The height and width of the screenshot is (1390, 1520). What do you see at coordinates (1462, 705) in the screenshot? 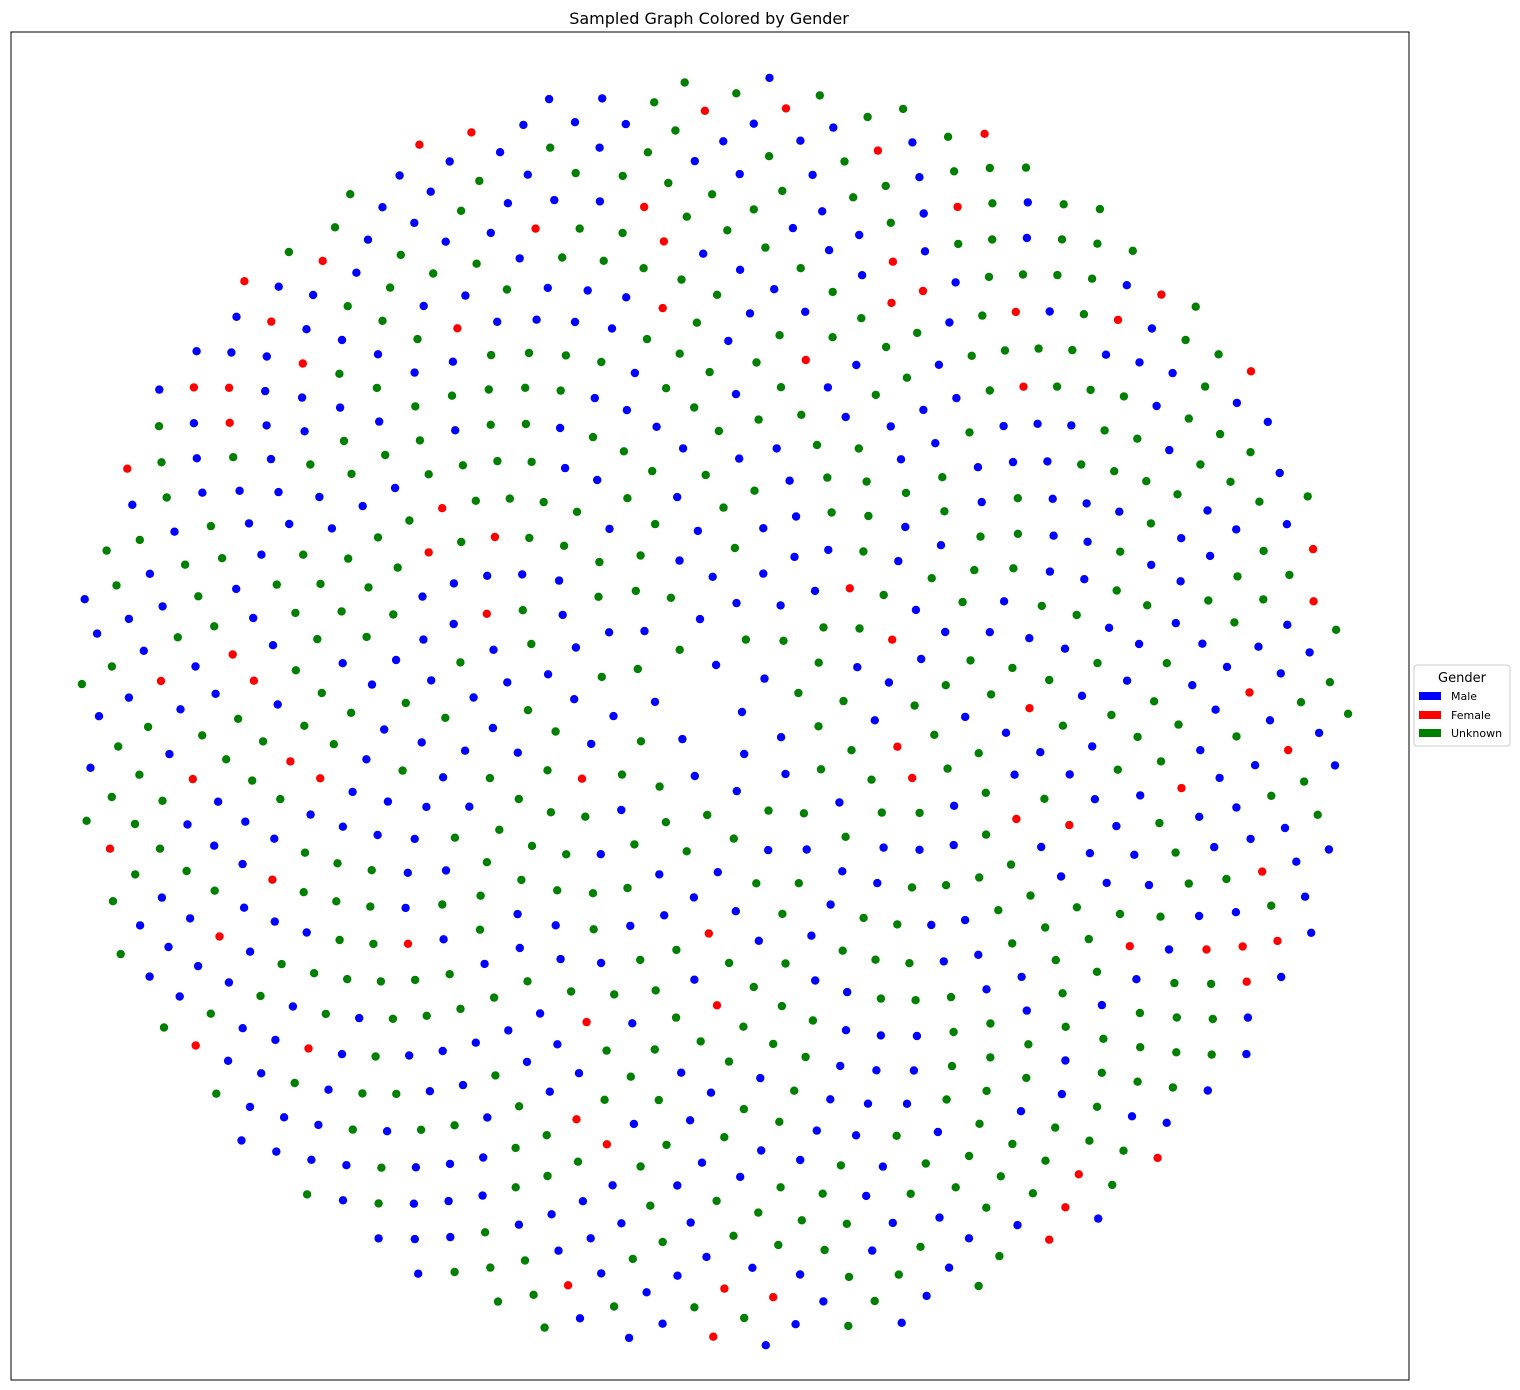
I see `legend-frame` at bounding box center [1462, 705].